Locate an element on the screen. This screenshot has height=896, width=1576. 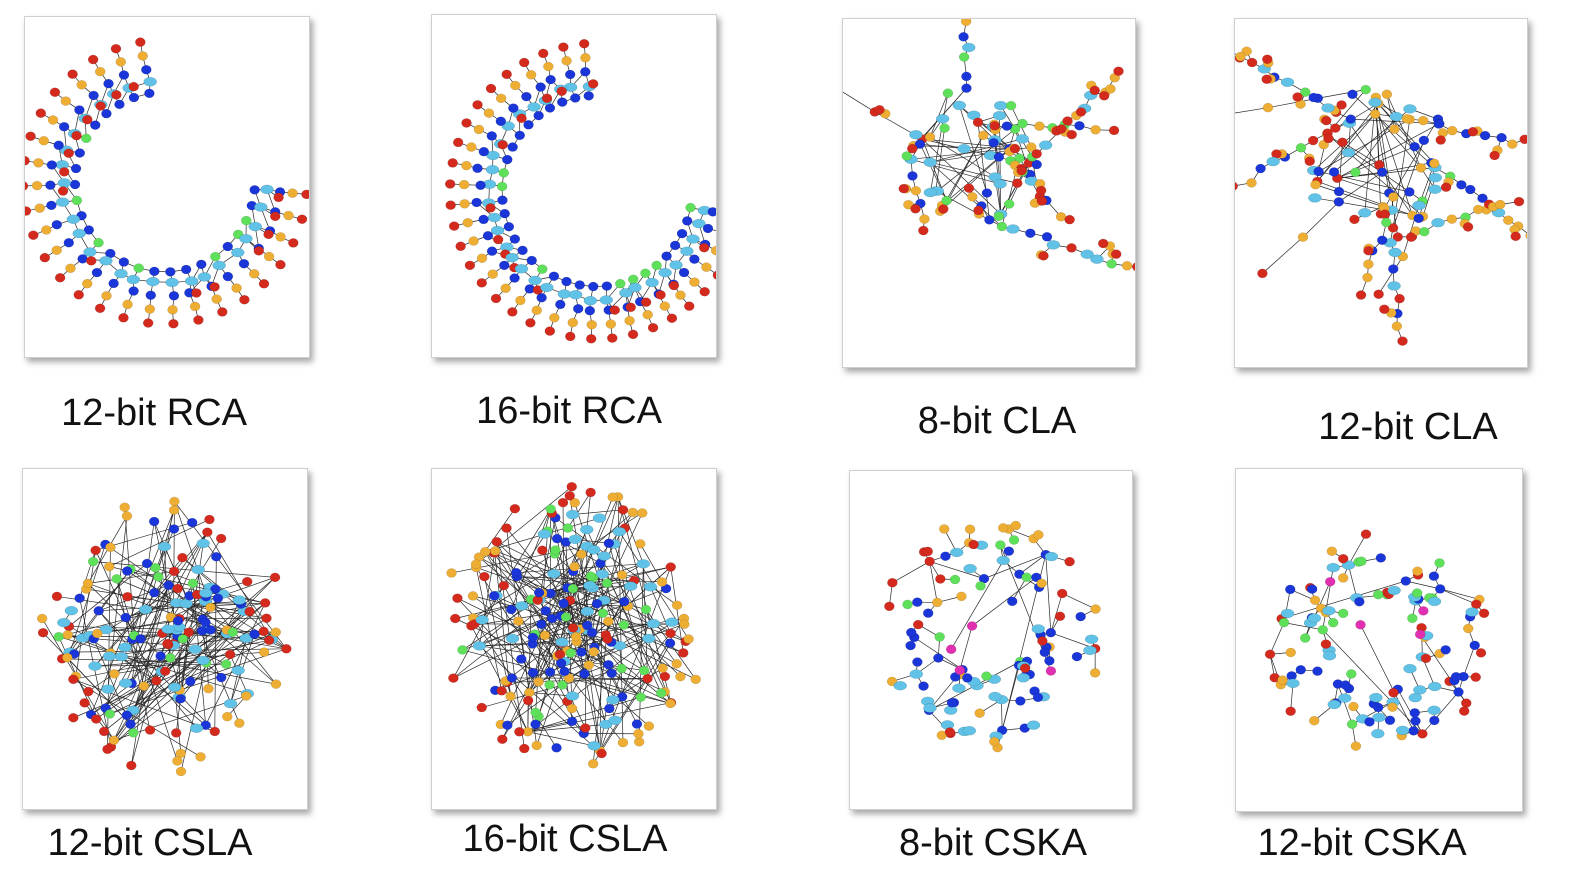
graph-nodes is located at coordinates (573, 625).